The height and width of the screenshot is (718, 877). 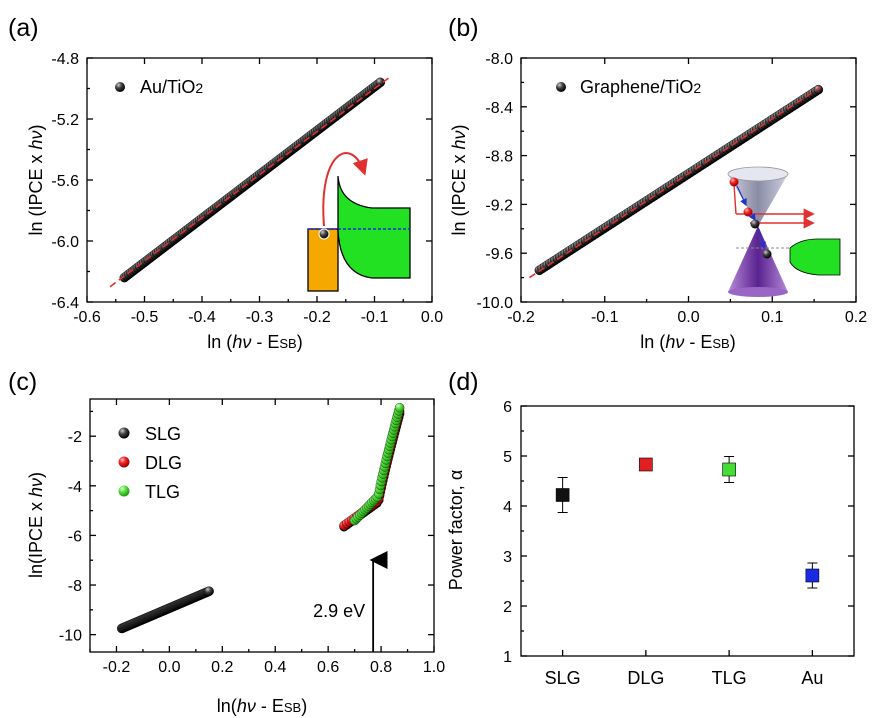 I want to click on c-xtick-label: 0.8, so click(x=381, y=667).